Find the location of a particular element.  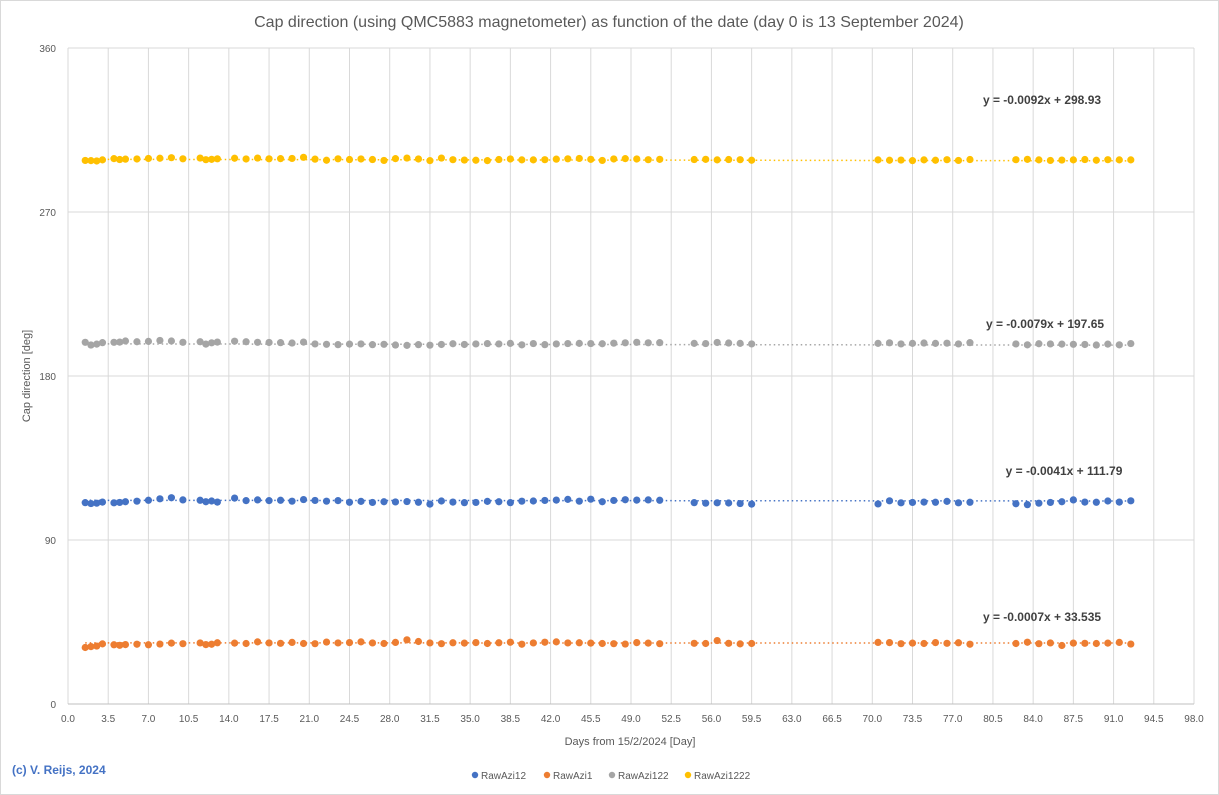

legend: RawAzi12 RawAzi1 RawAzi122 RawAzi1222 is located at coordinates (611, 776).